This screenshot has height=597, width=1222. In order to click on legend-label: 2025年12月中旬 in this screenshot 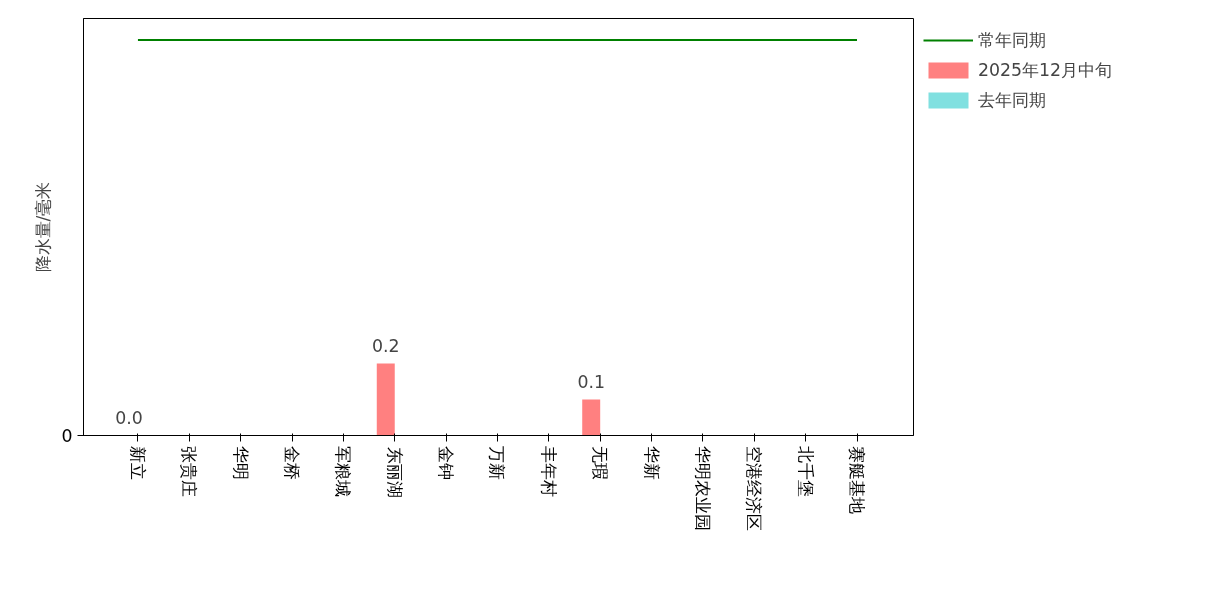, I will do `click(1045, 70)`.